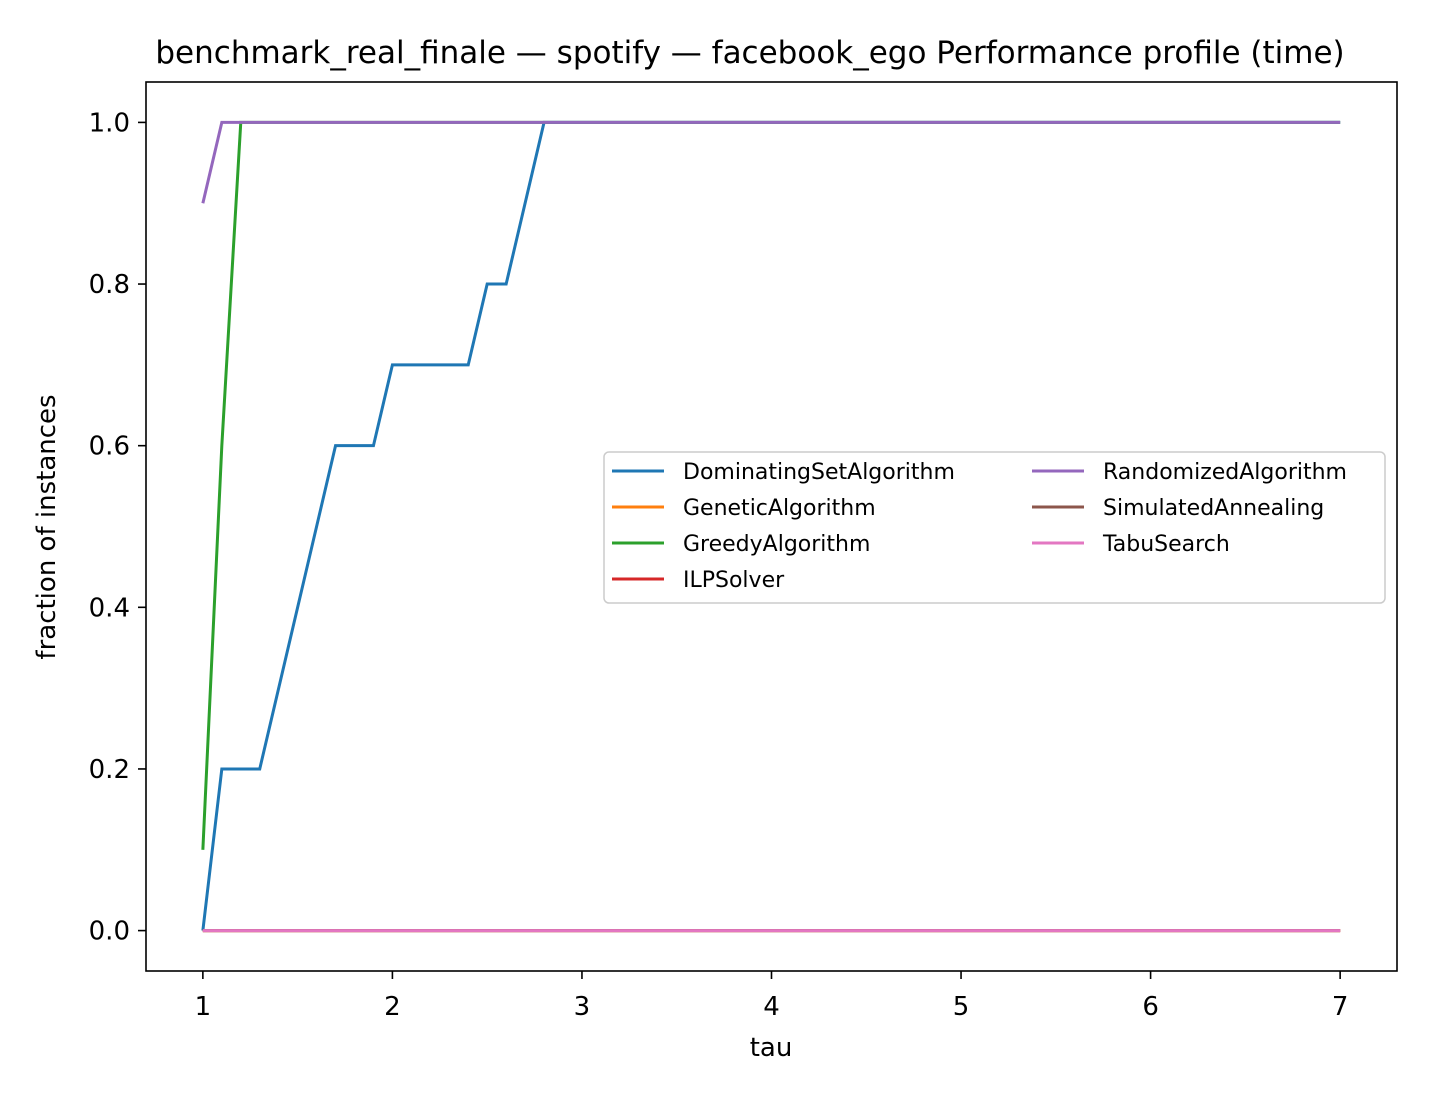  Describe the element at coordinates (109, 447) in the screenshot. I see `y-tick-label: 0.6` at that location.